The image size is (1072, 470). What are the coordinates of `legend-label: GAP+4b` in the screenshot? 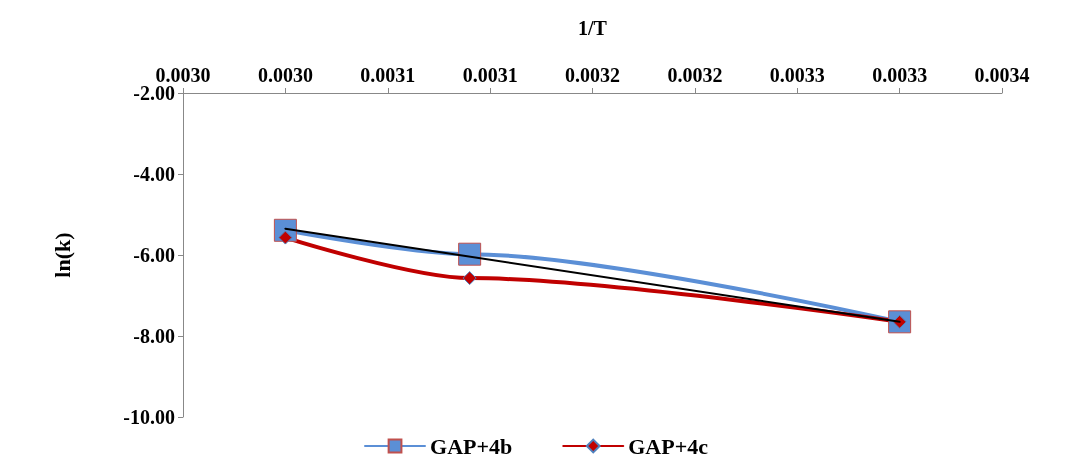 It's located at (471, 446).